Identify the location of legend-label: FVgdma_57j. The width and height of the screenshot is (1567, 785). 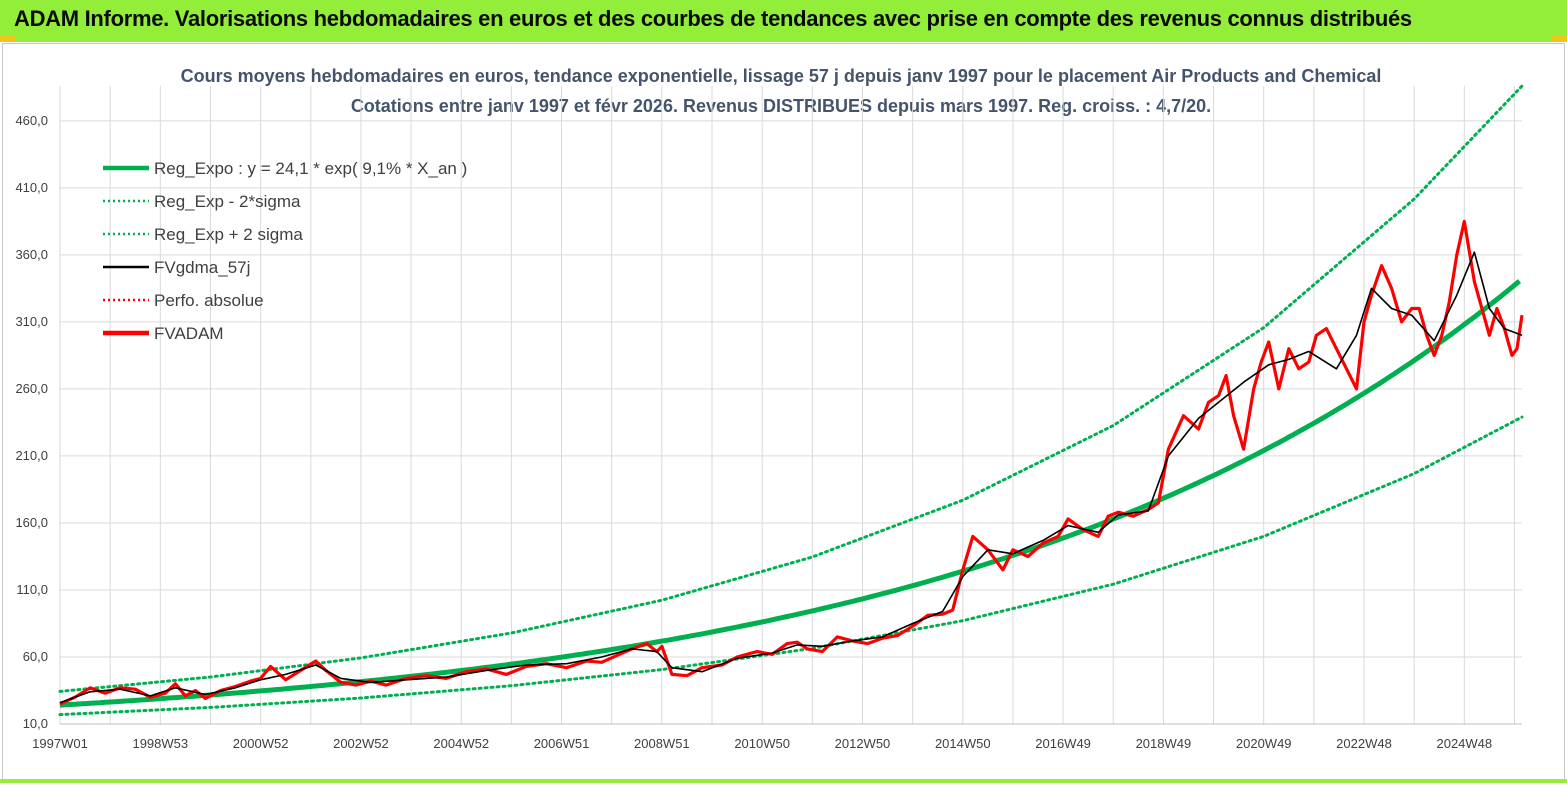
(202, 267).